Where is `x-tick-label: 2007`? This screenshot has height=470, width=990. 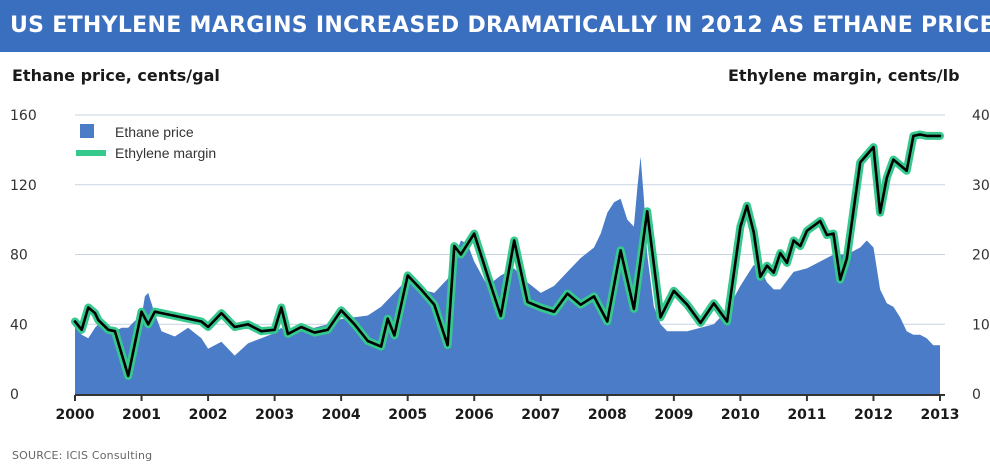 x-tick-label: 2007 is located at coordinates (540, 415).